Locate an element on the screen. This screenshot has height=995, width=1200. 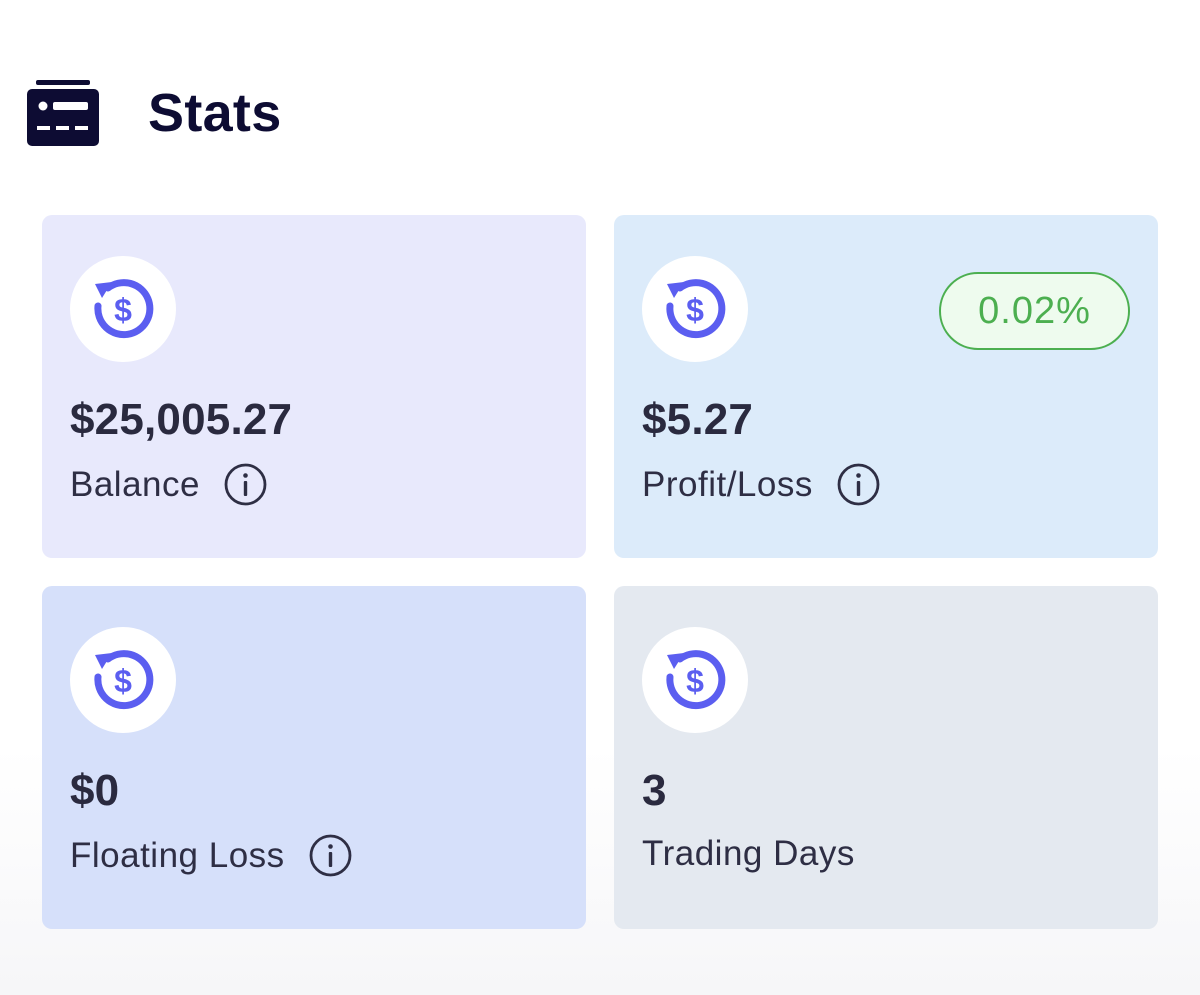
profit-loss-label-row: Profit/Loss is located at coordinates (761, 484).